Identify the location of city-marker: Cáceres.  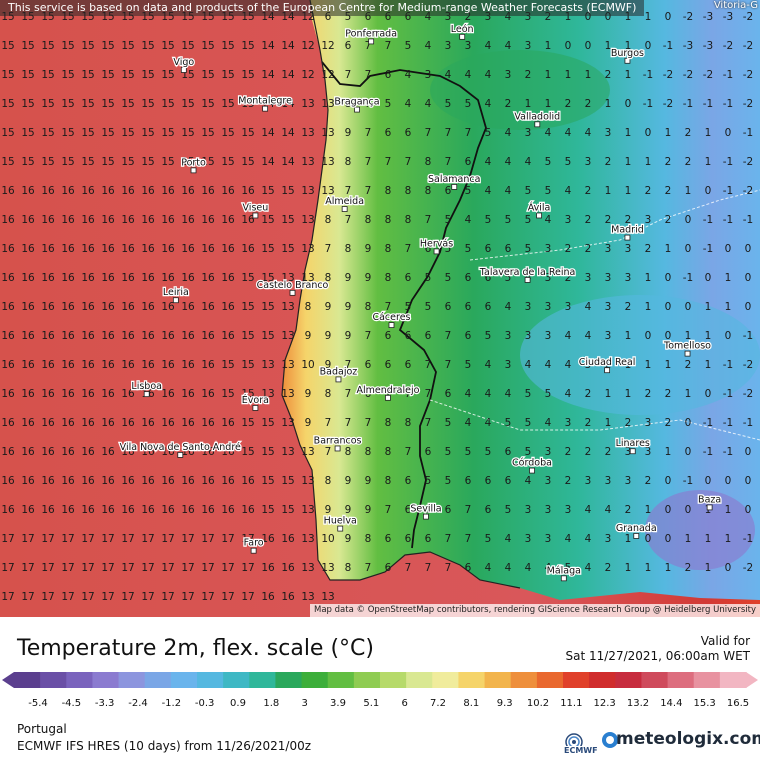
(391, 319).